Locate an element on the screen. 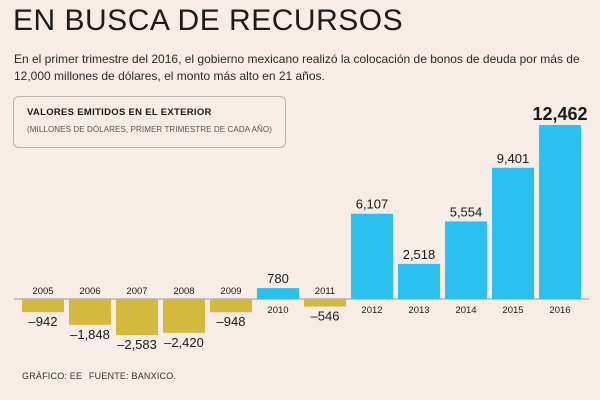  value-label-2007: –2,583 is located at coordinates (137, 344).